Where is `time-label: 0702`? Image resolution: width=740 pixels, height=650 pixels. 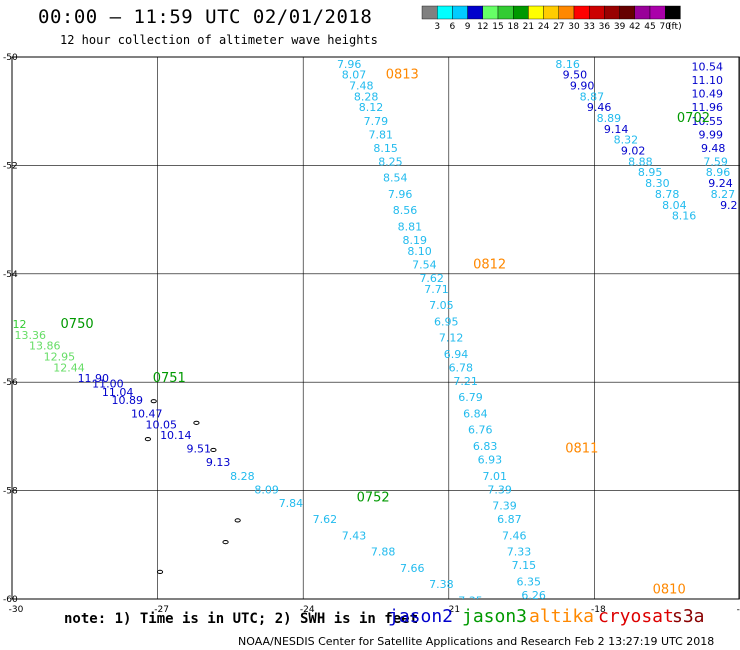 time-label: 0702 is located at coordinates (693, 118).